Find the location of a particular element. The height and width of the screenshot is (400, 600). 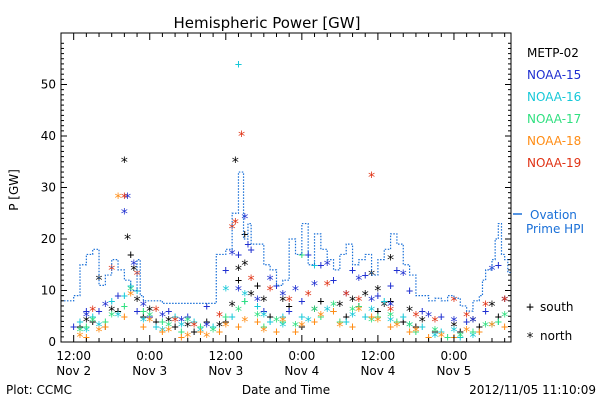

footer-left: Plot: CCMC is located at coordinates (39, 390).